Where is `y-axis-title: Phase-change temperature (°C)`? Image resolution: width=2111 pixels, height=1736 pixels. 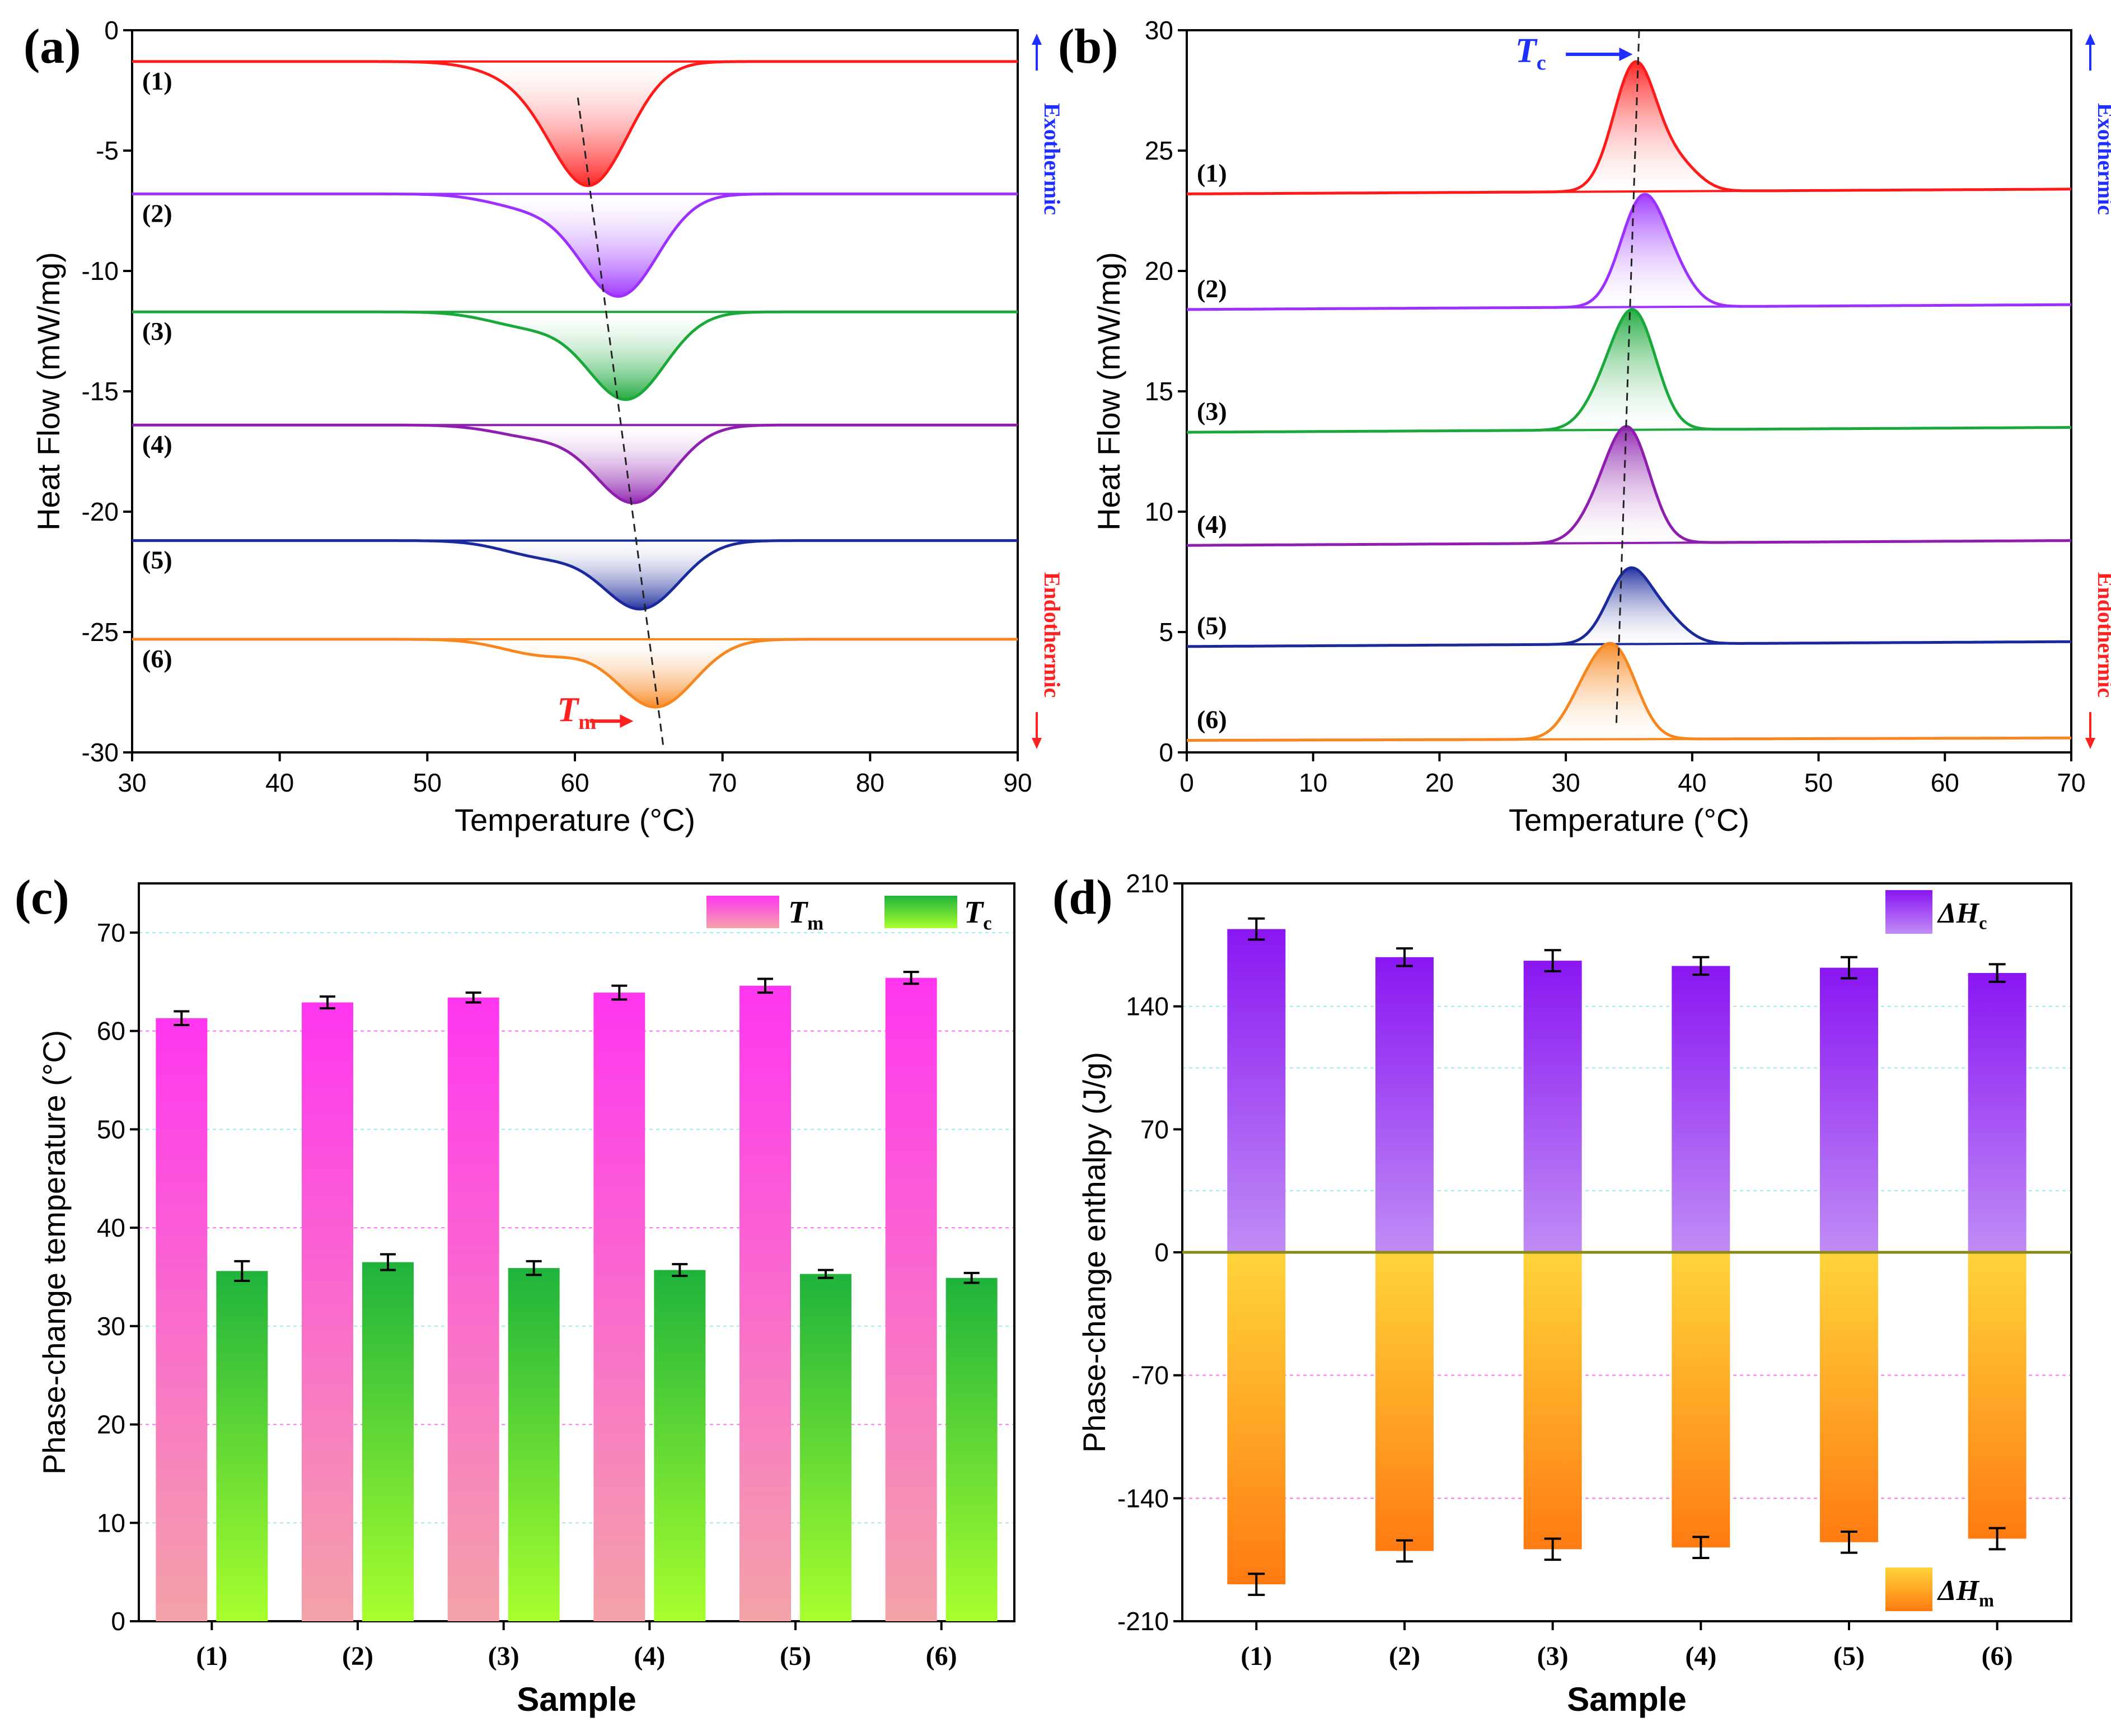
y-axis-title: Phase-change temperature (°C) is located at coordinates (54, 1252).